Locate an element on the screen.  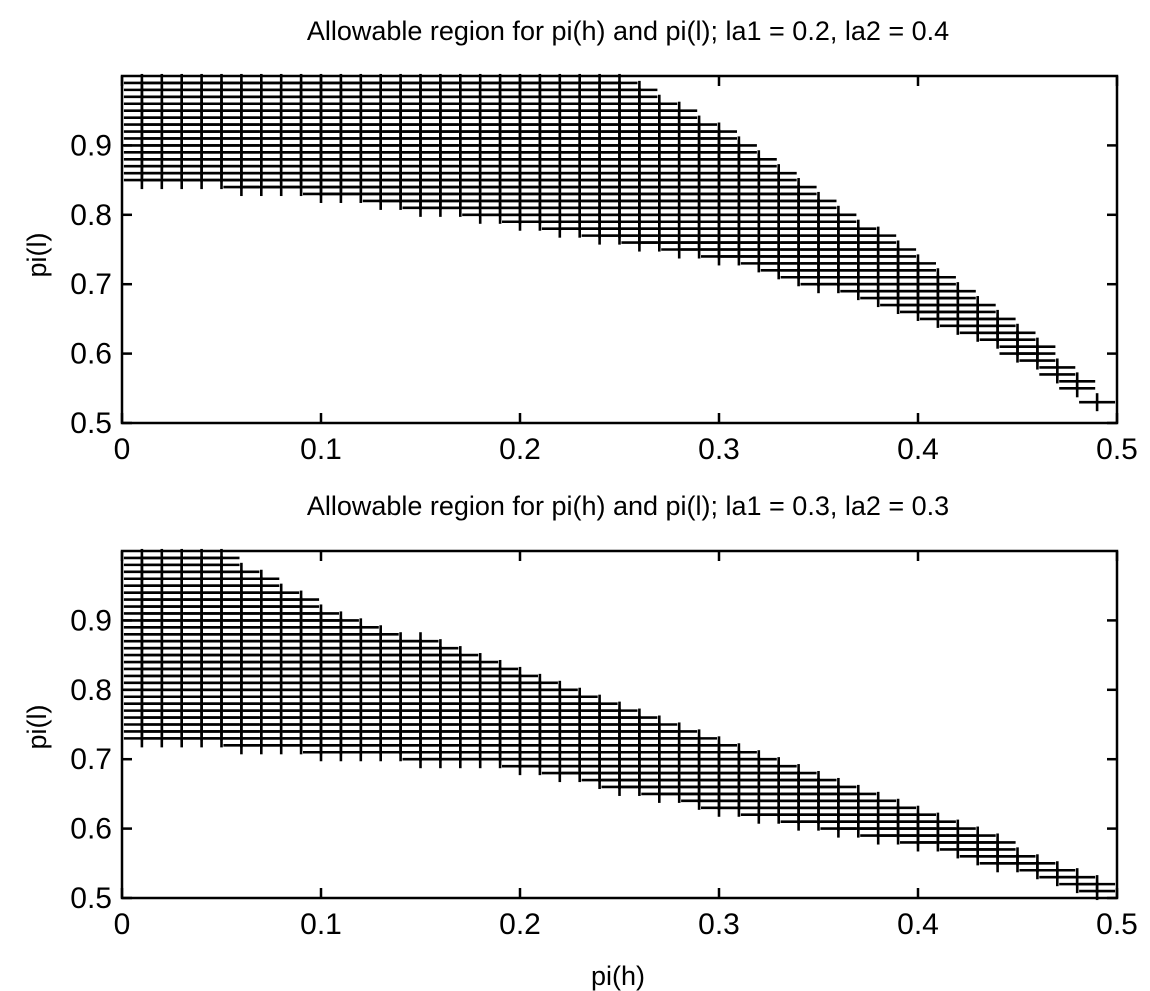
y-axis-label-bottom: pi(l) is located at coordinates (37, 727).